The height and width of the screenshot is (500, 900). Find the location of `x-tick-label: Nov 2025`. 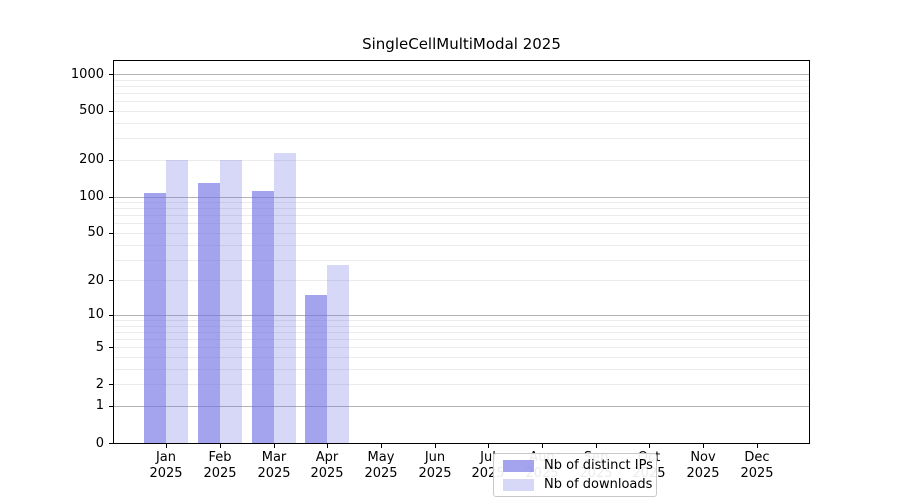

x-tick-label: Nov 2025 is located at coordinates (703, 466).